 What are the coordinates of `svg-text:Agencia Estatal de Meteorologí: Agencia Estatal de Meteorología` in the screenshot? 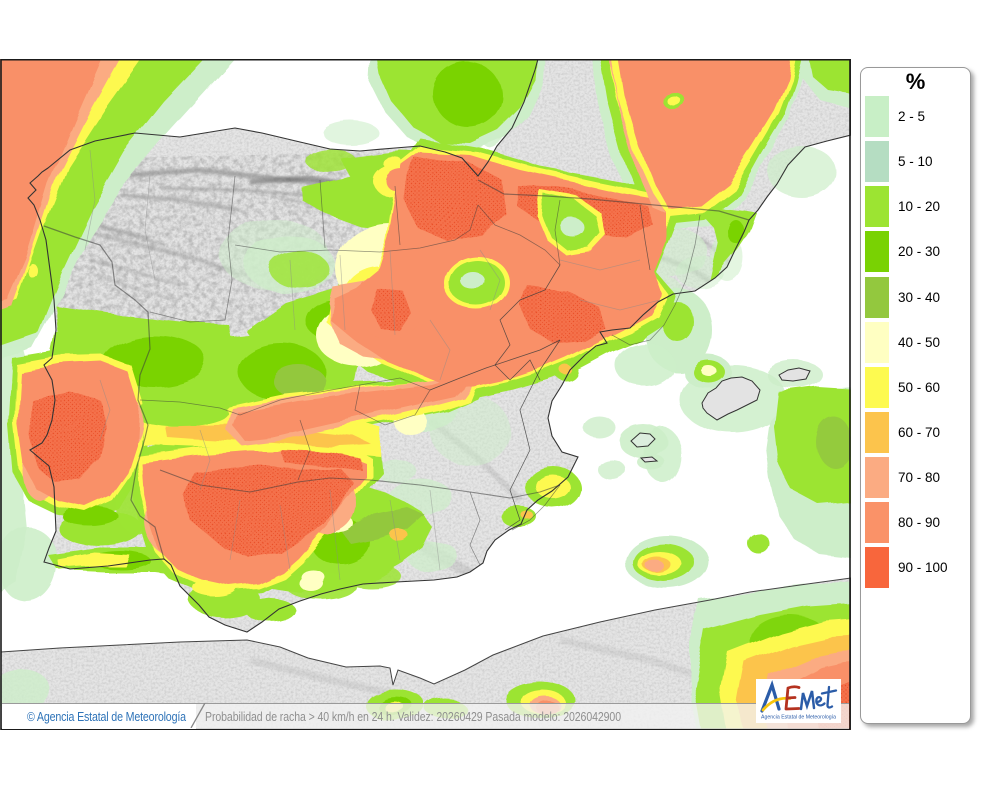 It's located at (798, 718).